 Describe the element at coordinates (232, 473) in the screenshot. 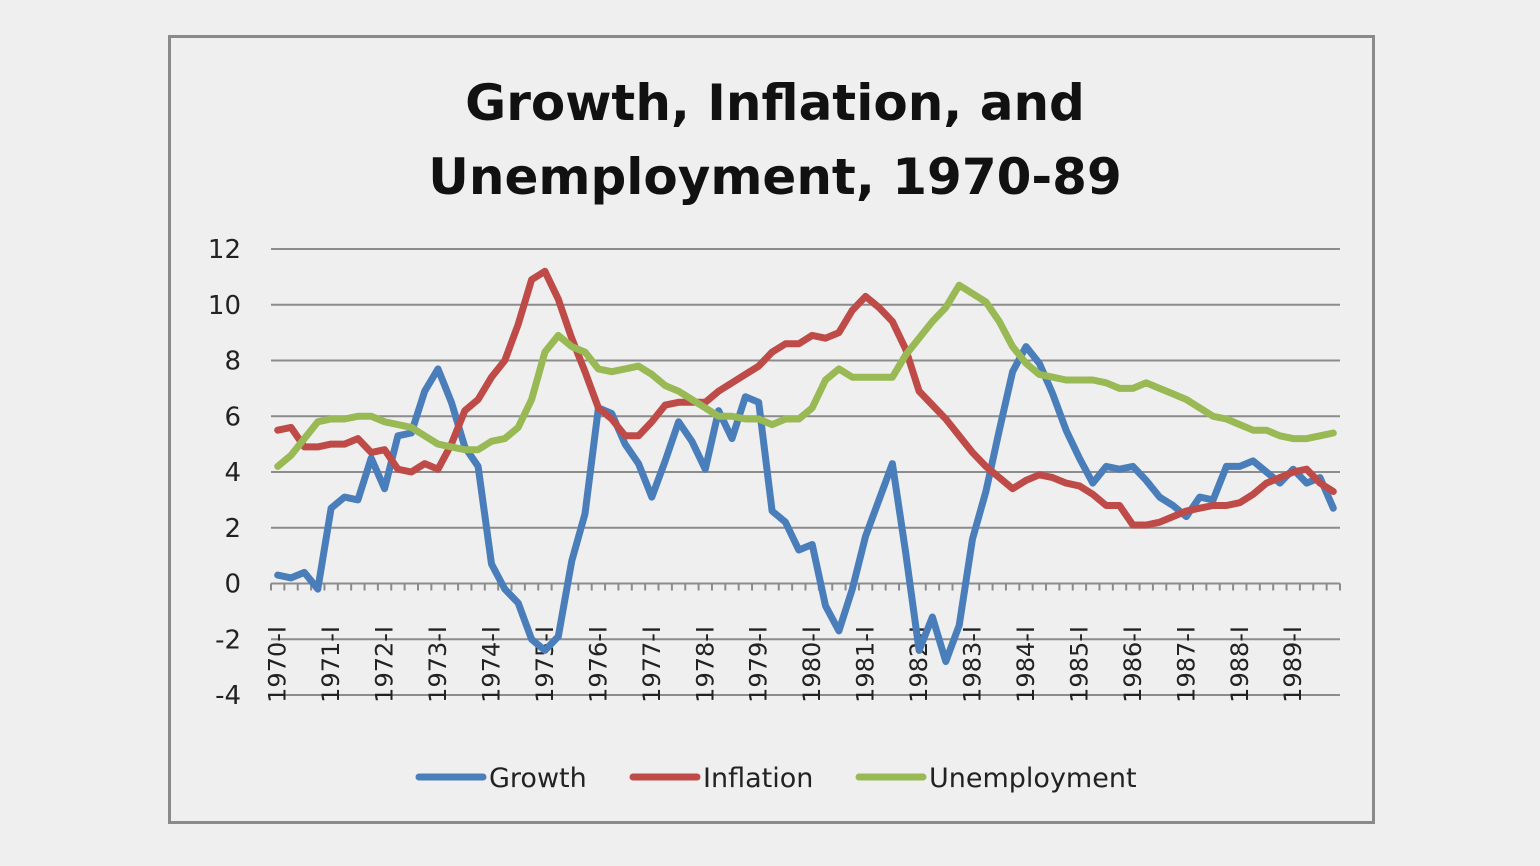

I see `y-tick-label: 4` at that location.